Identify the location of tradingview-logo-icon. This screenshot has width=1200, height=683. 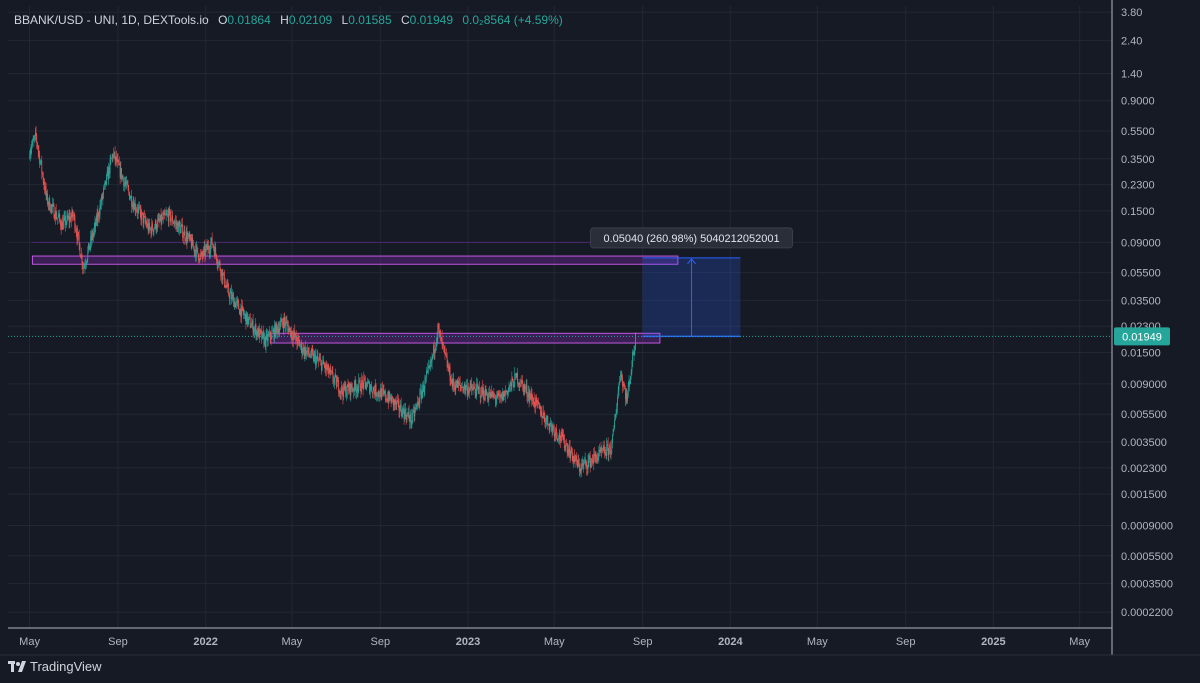
(17, 666).